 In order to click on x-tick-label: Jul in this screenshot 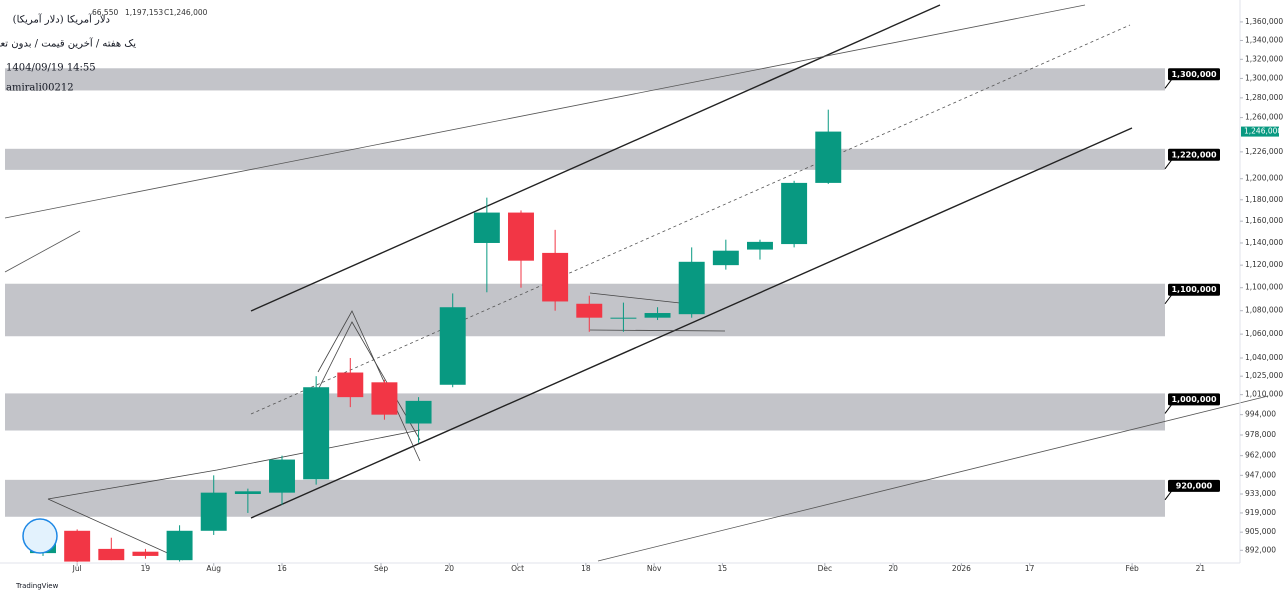, I will do `click(77, 568)`.